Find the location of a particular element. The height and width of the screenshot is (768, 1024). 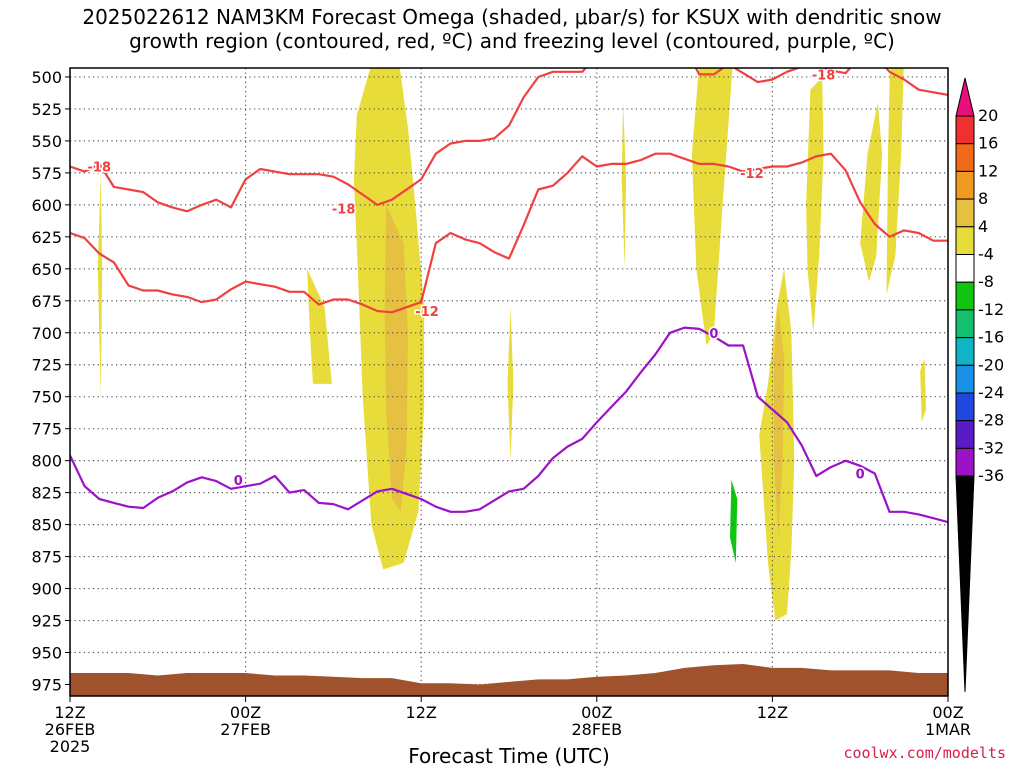

y-tick-label-13: 825 is located at coordinates (46, 493).